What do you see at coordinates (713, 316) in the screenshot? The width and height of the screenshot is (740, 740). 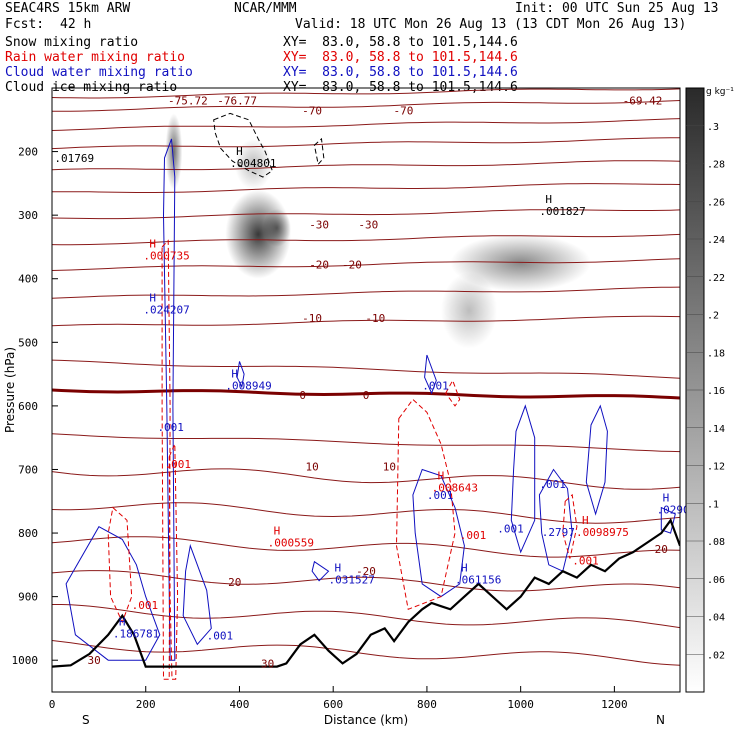 I see `colorbar-tick-label: .2` at bounding box center [713, 316].